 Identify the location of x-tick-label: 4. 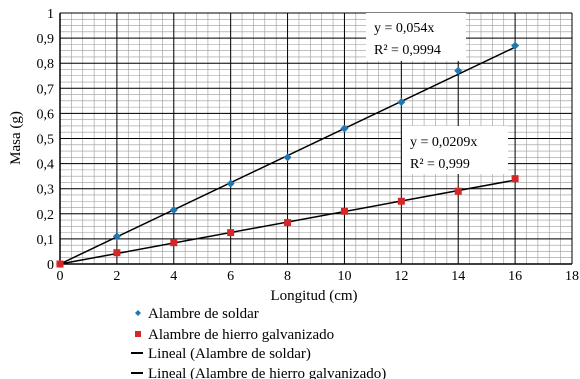
(173, 276).